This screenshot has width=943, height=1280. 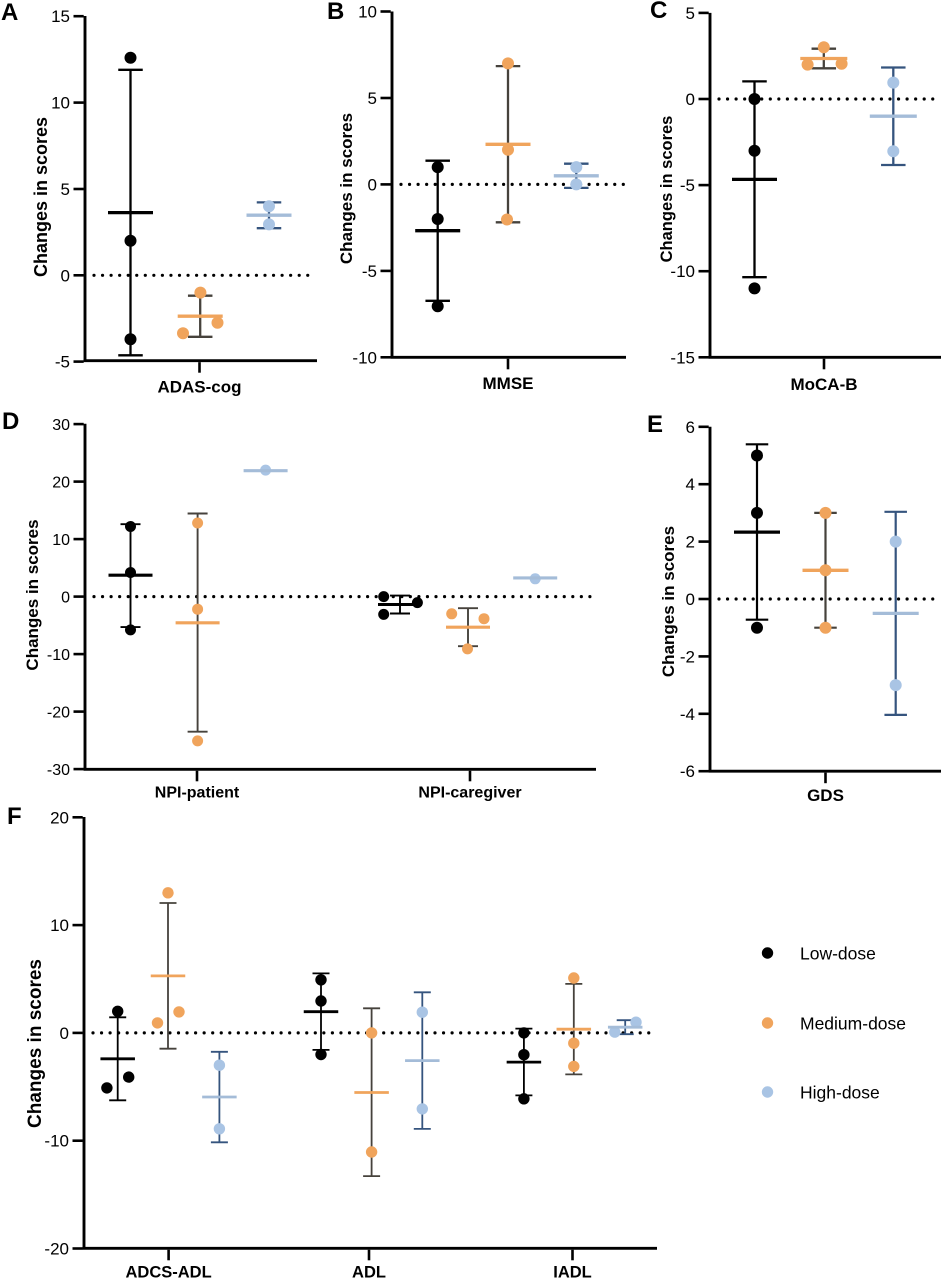 I want to click on svg-text: 4, so click(x=690, y=484).